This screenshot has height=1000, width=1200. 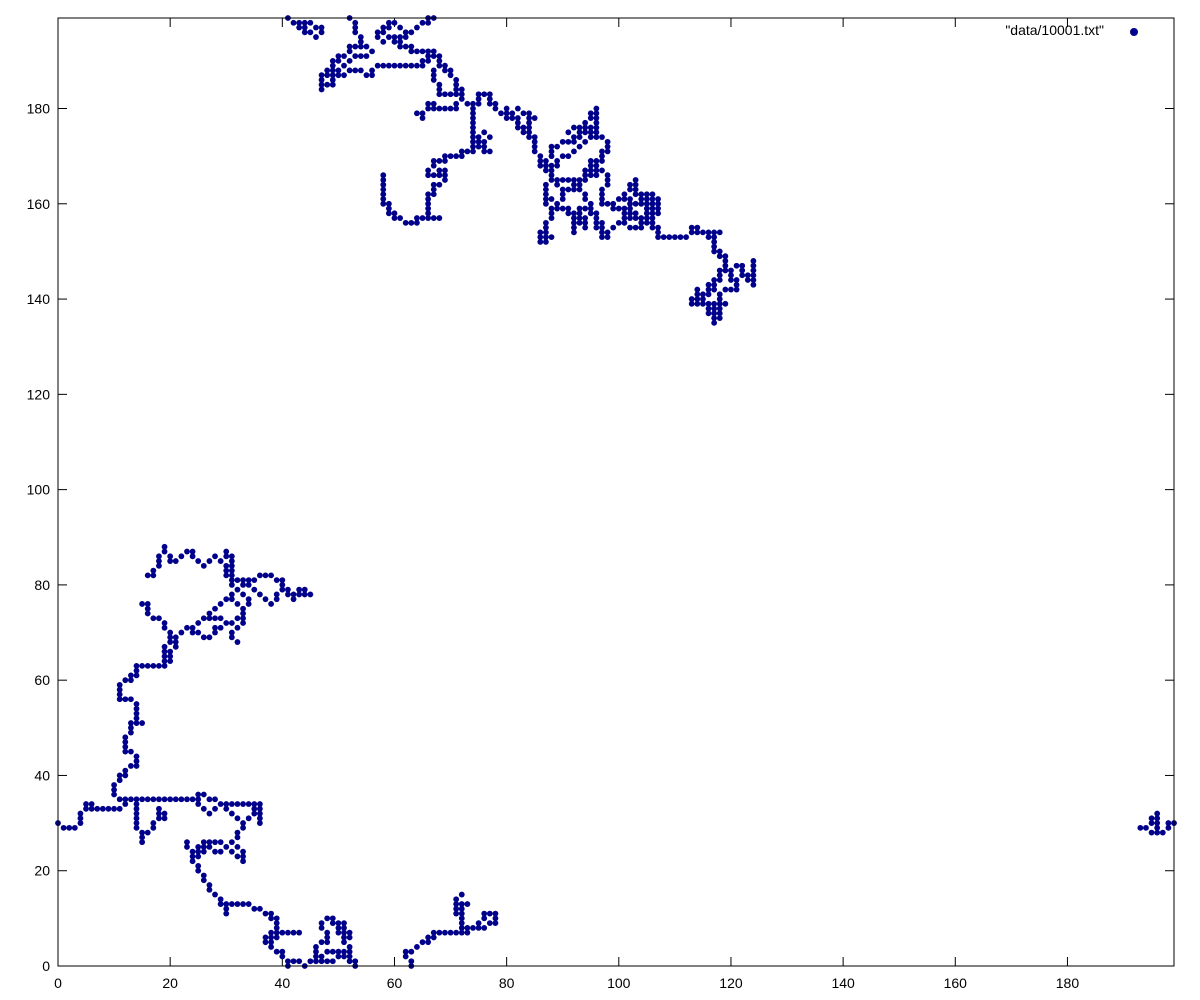 I want to click on legend-label: "data/10001.txt", so click(x=1054, y=30).